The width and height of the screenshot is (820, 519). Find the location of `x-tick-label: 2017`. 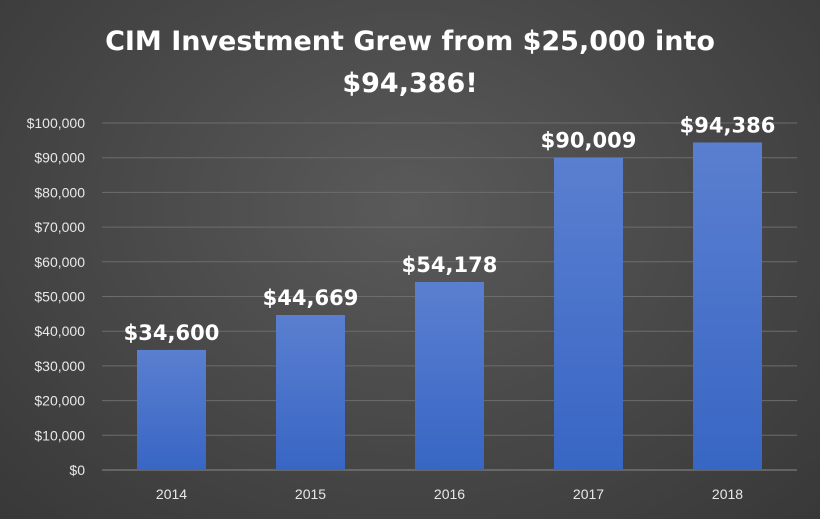

x-tick-label: 2017 is located at coordinates (588, 494).